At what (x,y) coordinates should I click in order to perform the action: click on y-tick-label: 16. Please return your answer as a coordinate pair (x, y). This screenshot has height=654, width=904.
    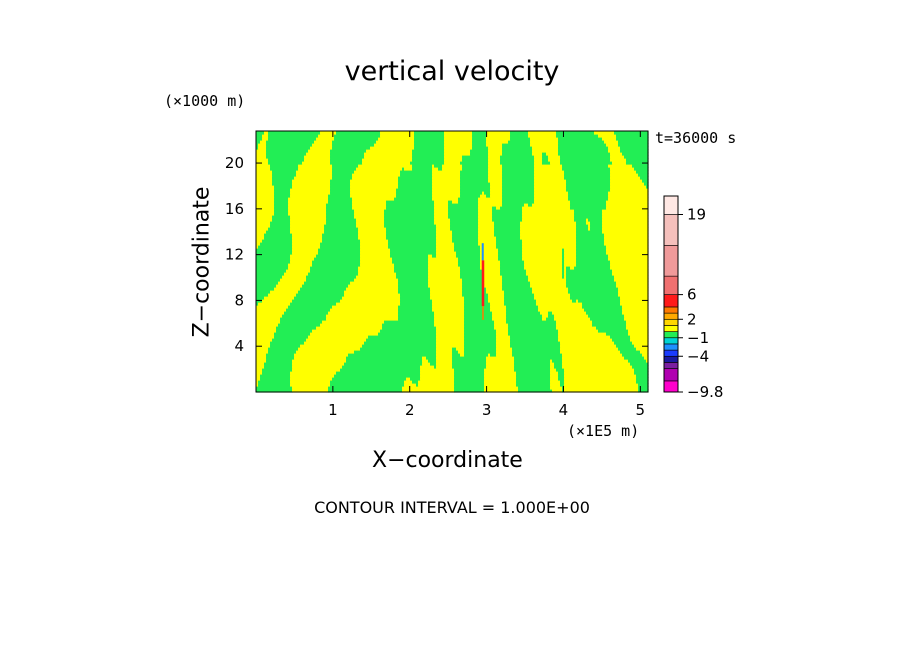
    Looking at the image, I should click on (234, 209).